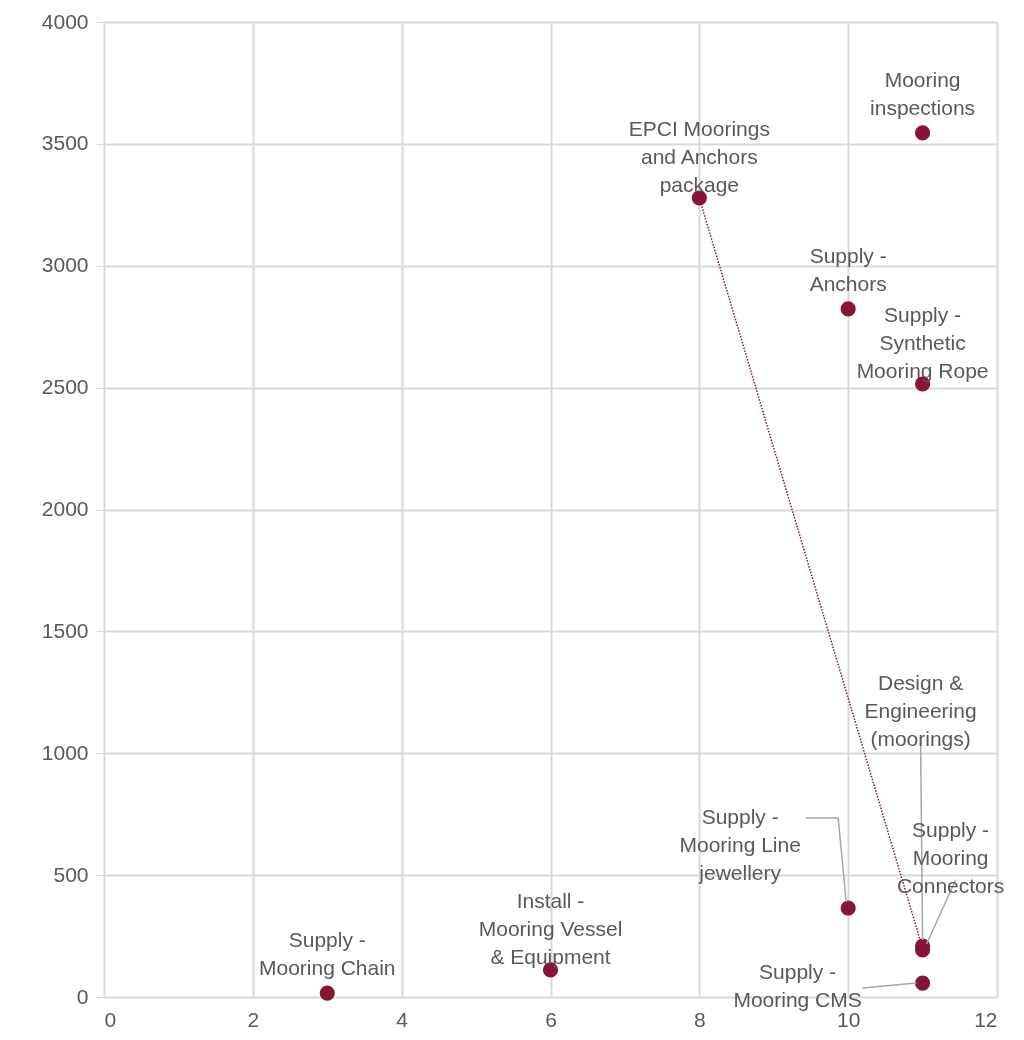  What do you see at coordinates (923, 93) in the screenshot?
I see `annotation: Mooring inspections` at bounding box center [923, 93].